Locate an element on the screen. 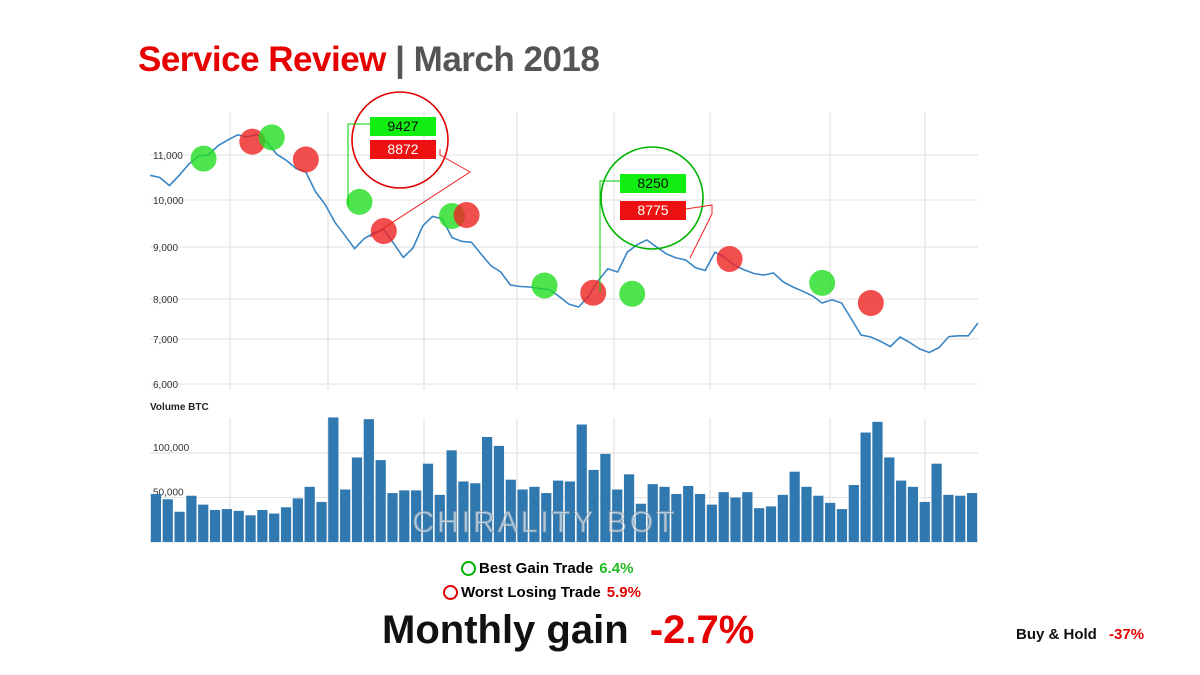  price-axis-labels: 6,000 7,000 8,000 9,000 10,000 11,000 is located at coordinates (168, 271).